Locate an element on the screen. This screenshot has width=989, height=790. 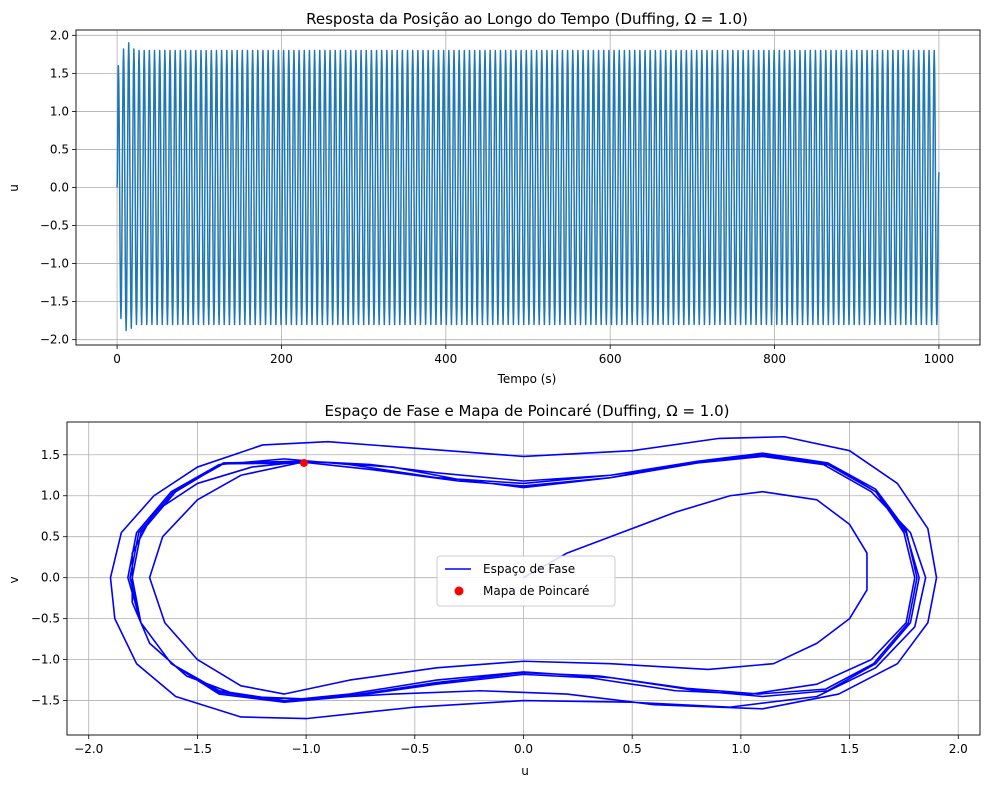
x-axis-label: Tempo (s) is located at coordinates (527, 379).